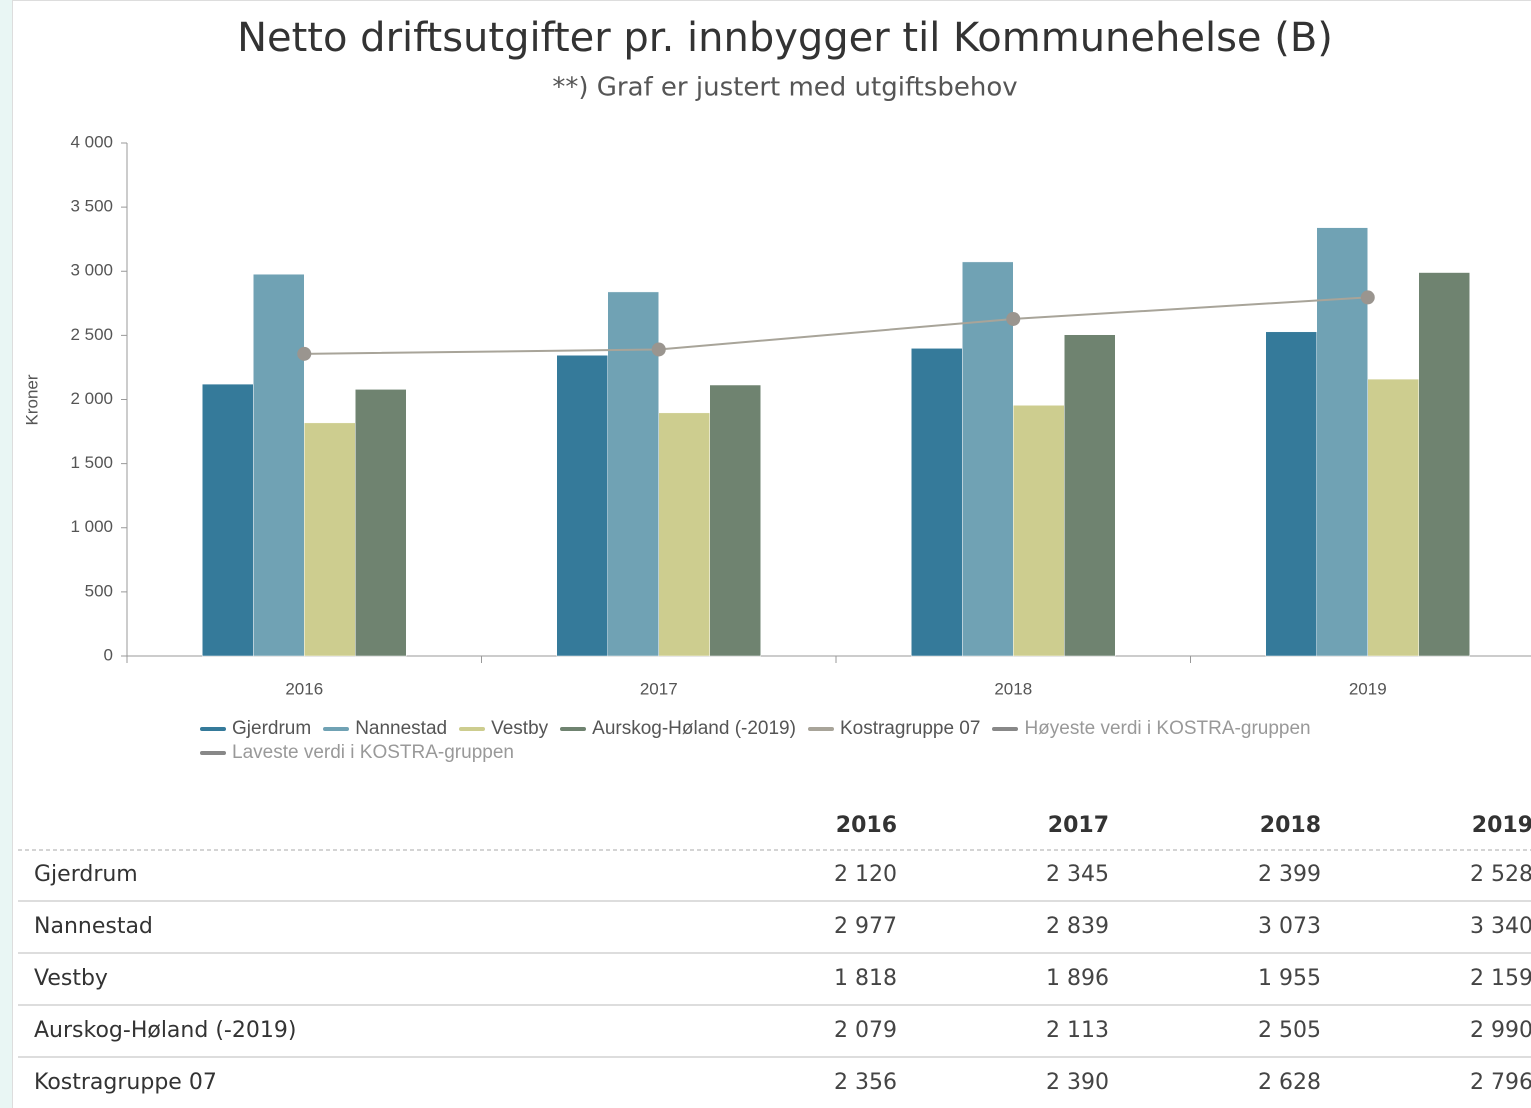  Describe the element at coordinates (1289, 1030) in the screenshot. I see `table-cell: 2 505` at that location.